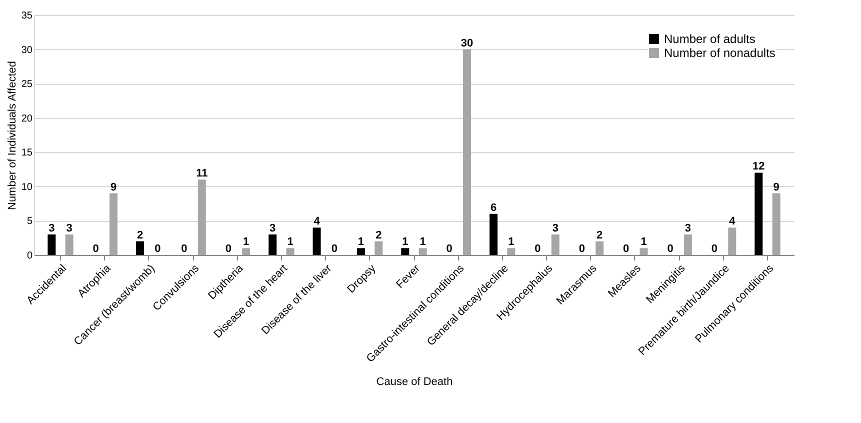  I want to click on y-tick-label: 10, so click(27, 187).